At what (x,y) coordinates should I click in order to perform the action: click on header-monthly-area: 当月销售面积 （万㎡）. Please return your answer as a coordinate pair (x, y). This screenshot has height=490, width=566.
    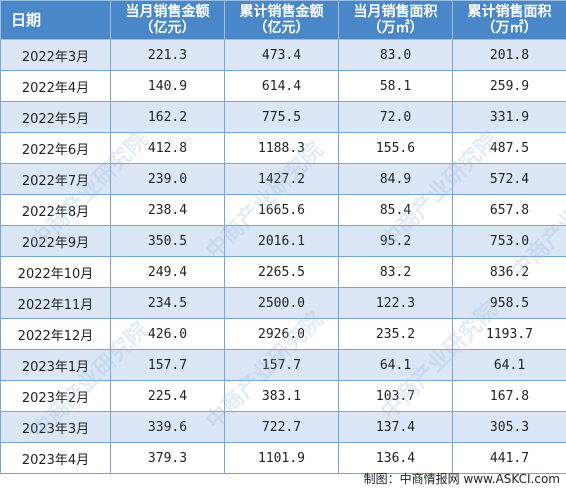
    Looking at the image, I should click on (395, 20).